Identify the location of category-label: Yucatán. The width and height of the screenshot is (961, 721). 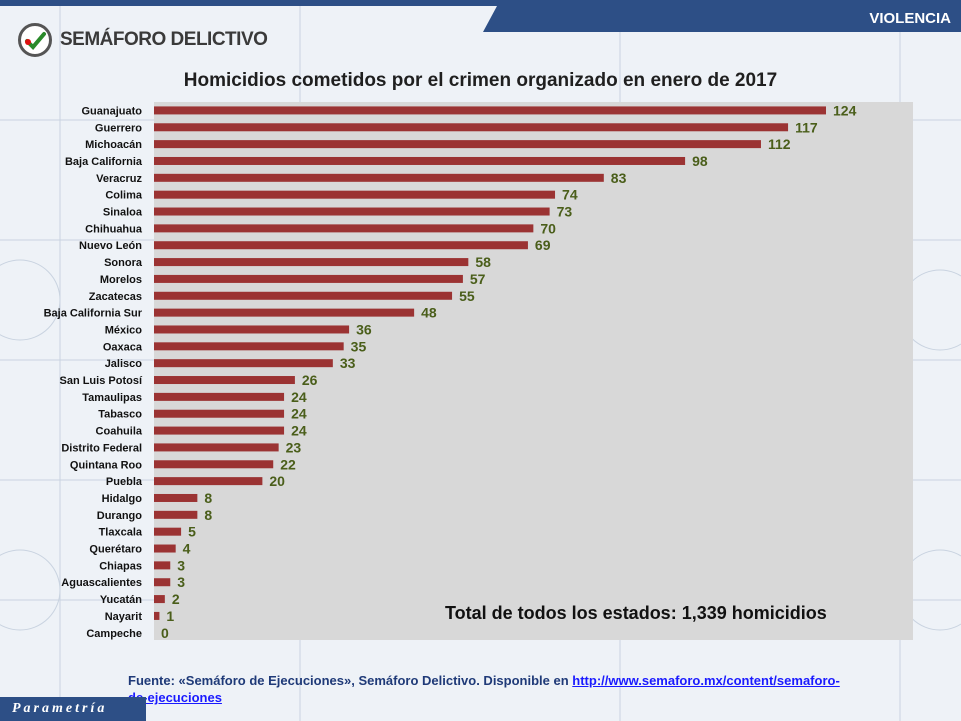
(121, 600).